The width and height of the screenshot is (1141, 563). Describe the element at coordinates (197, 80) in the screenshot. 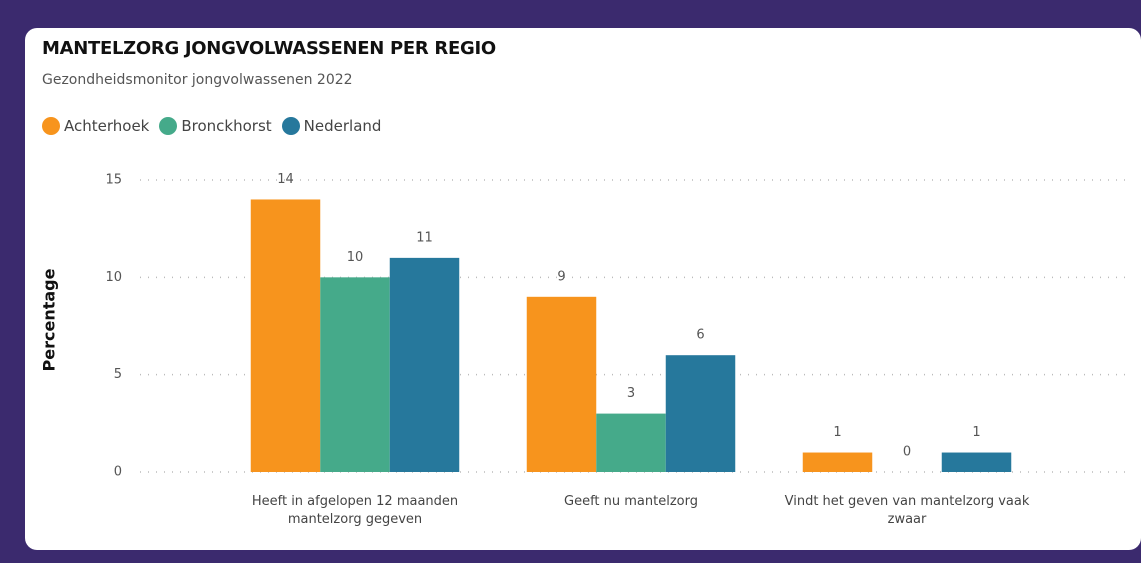

I see `chart-subtitle: Gezondheidsmonitor jongvolwassenen 2022` at that location.